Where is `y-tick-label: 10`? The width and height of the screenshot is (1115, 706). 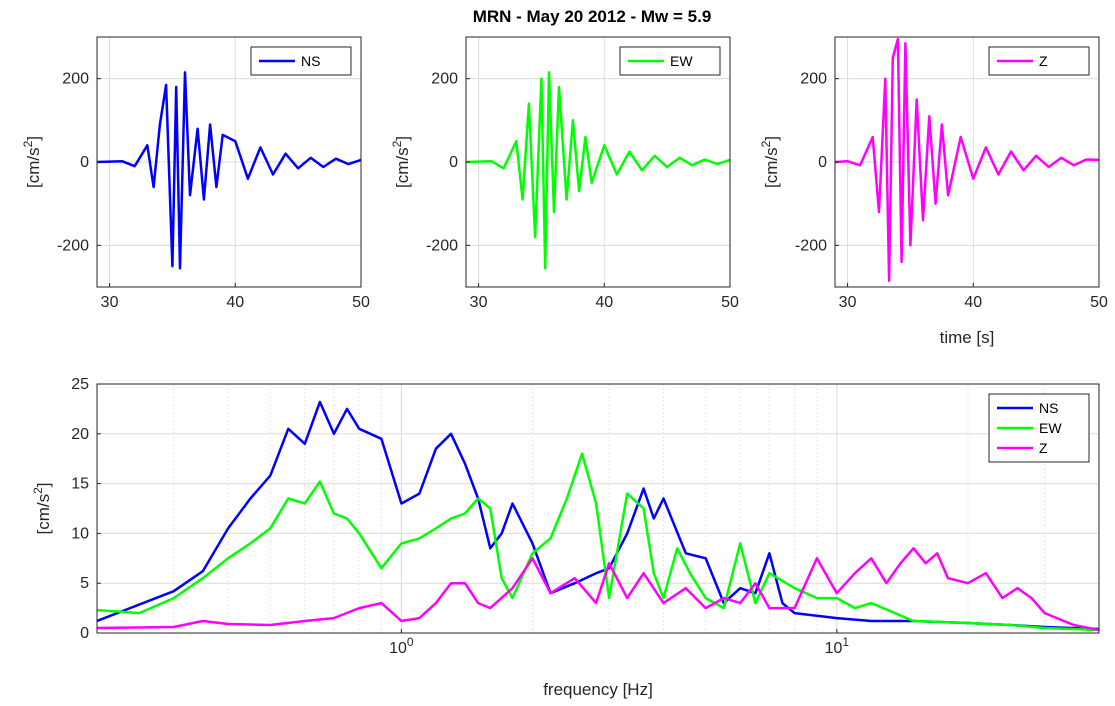
y-tick-label: 10 is located at coordinates (80, 533).